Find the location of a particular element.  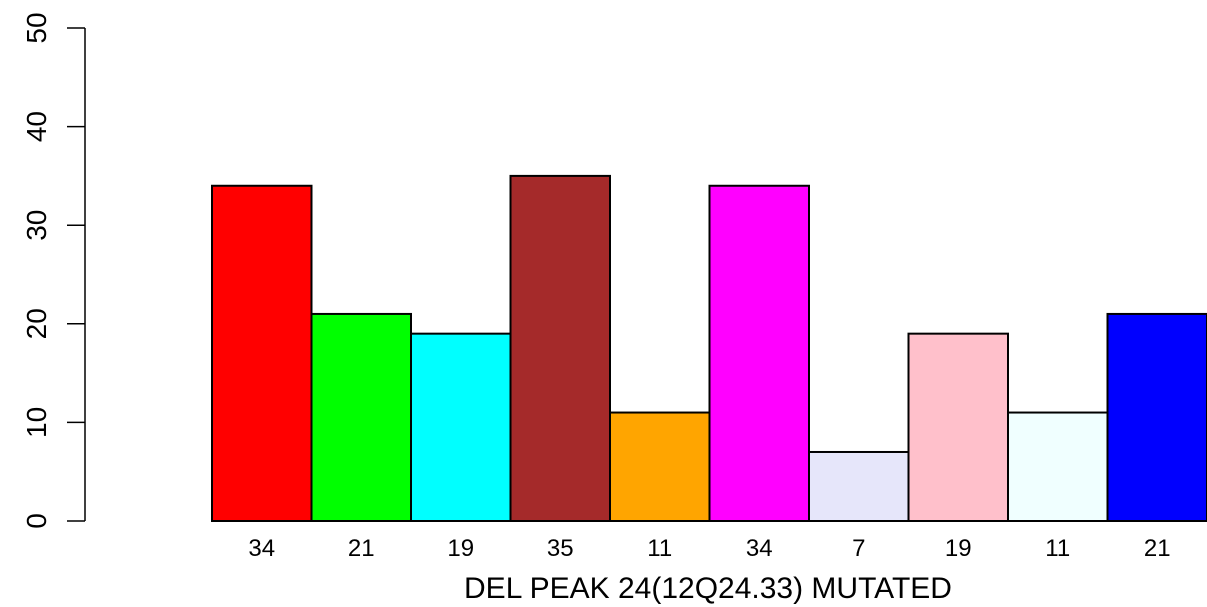

y-tick-label: 0 is located at coordinates (36, 521).